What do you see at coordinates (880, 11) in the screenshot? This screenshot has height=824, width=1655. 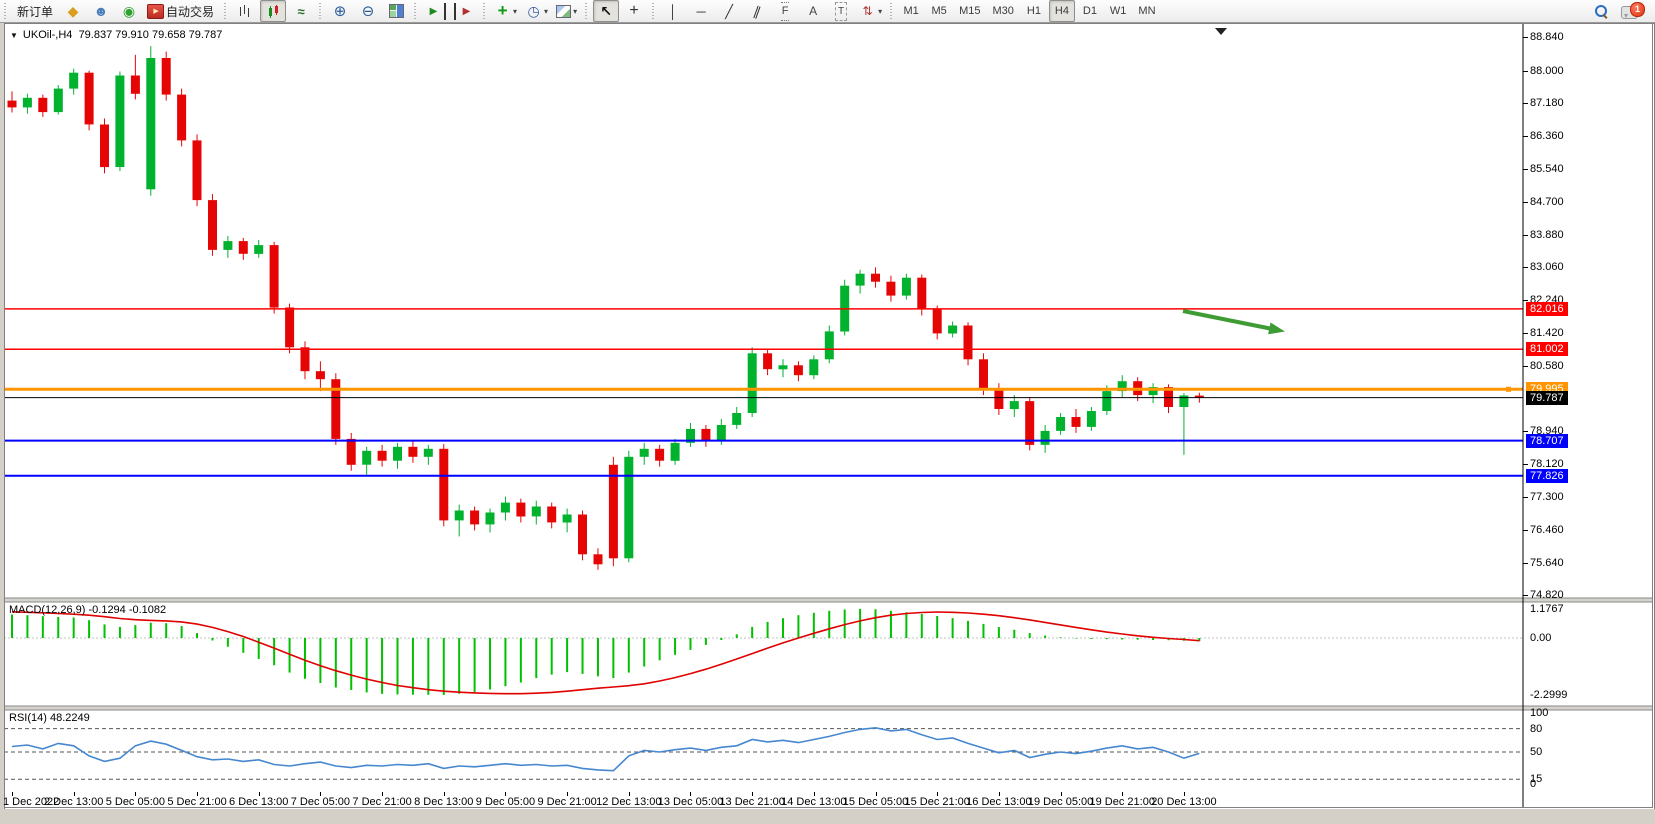 I see `arrows-dropdown-icon: ▾` at bounding box center [880, 11].